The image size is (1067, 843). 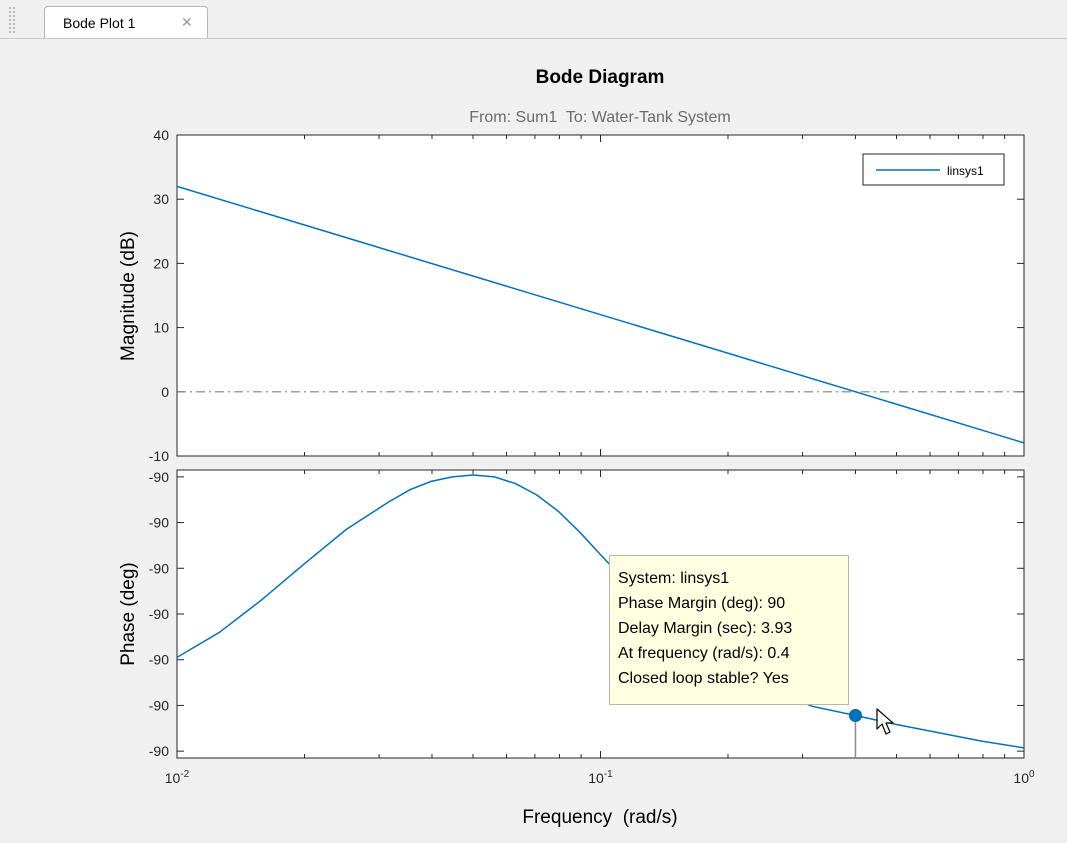 What do you see at coordinates (161, 199) in the screenshot?
I see `magnitude-ytick-label: 30` at bounding box center [161, 199].